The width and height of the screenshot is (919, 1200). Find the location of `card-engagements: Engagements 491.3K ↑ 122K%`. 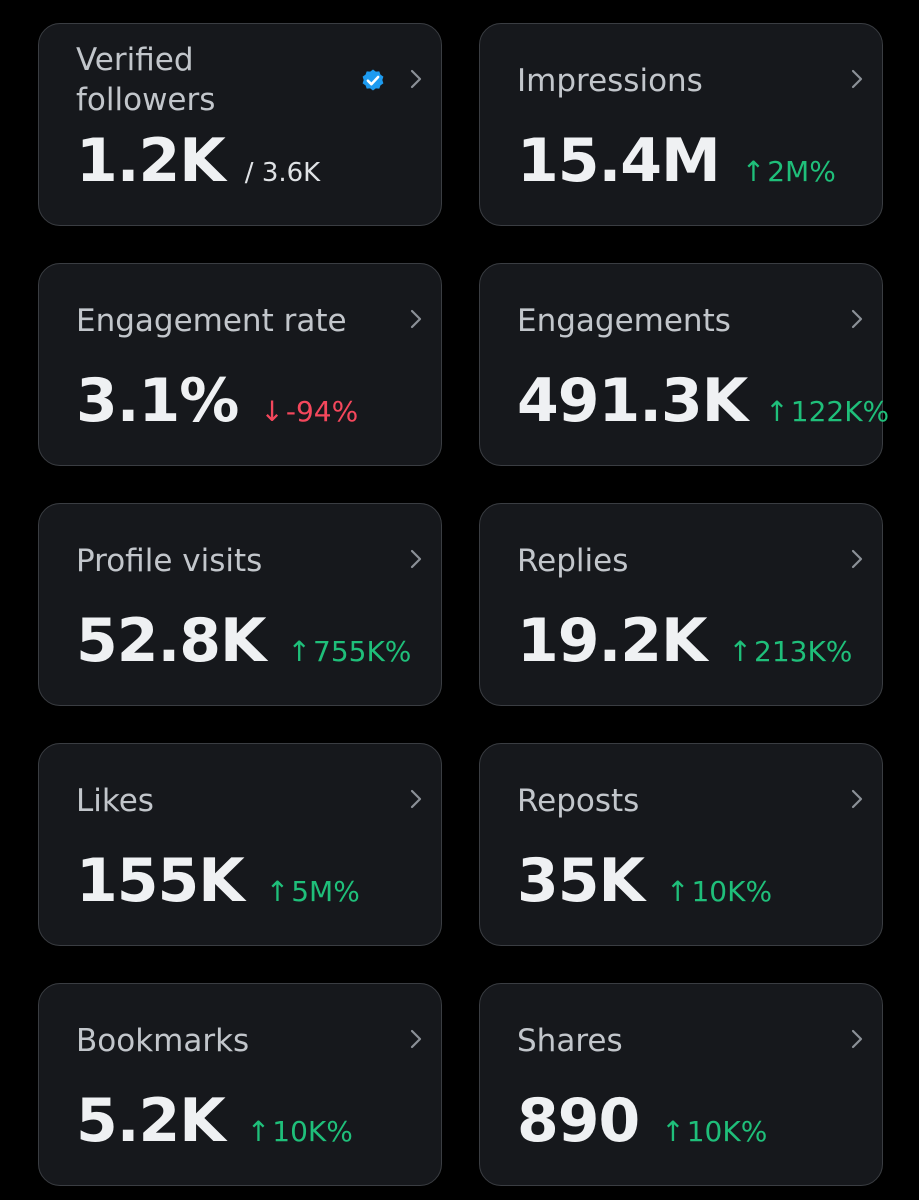

card-engagements: Engagements 491.3K ↑ 122K% is located at coordinates (684, 364).